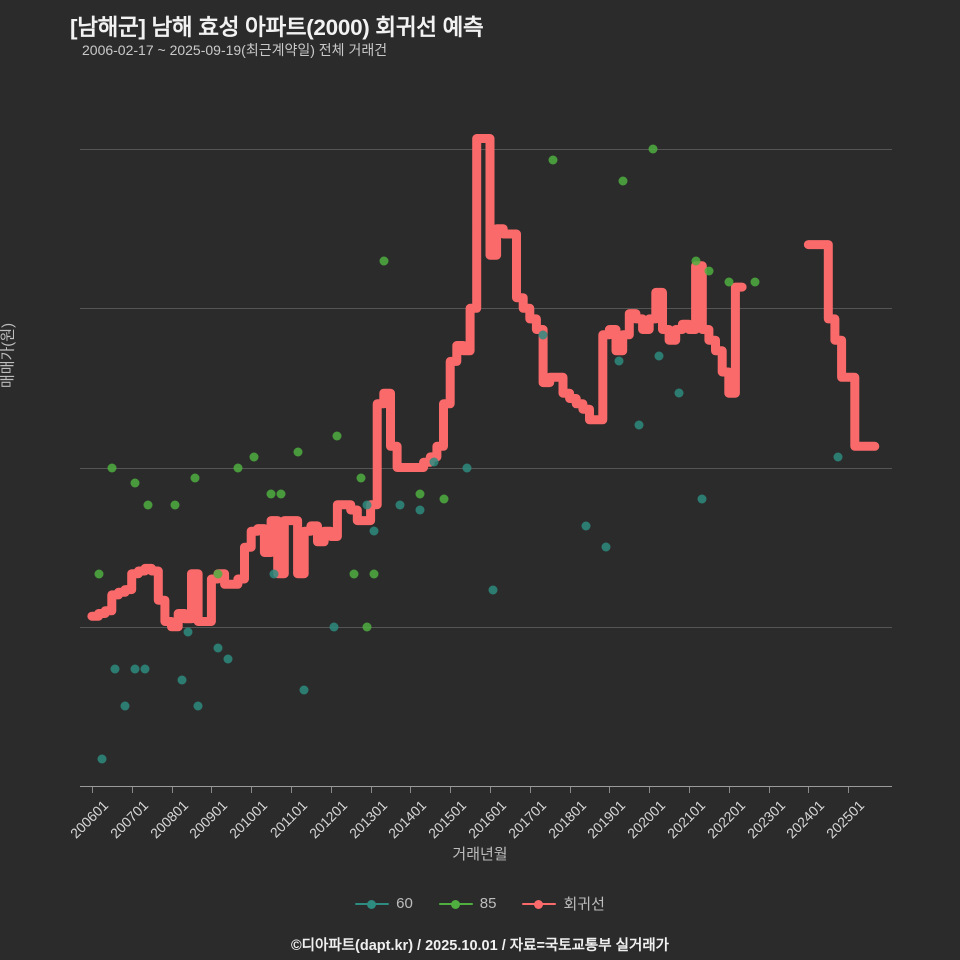 Image resolution: width=960 pixels, height=960 pixels. I want to click on legend-label: 85, so click(488, 903).